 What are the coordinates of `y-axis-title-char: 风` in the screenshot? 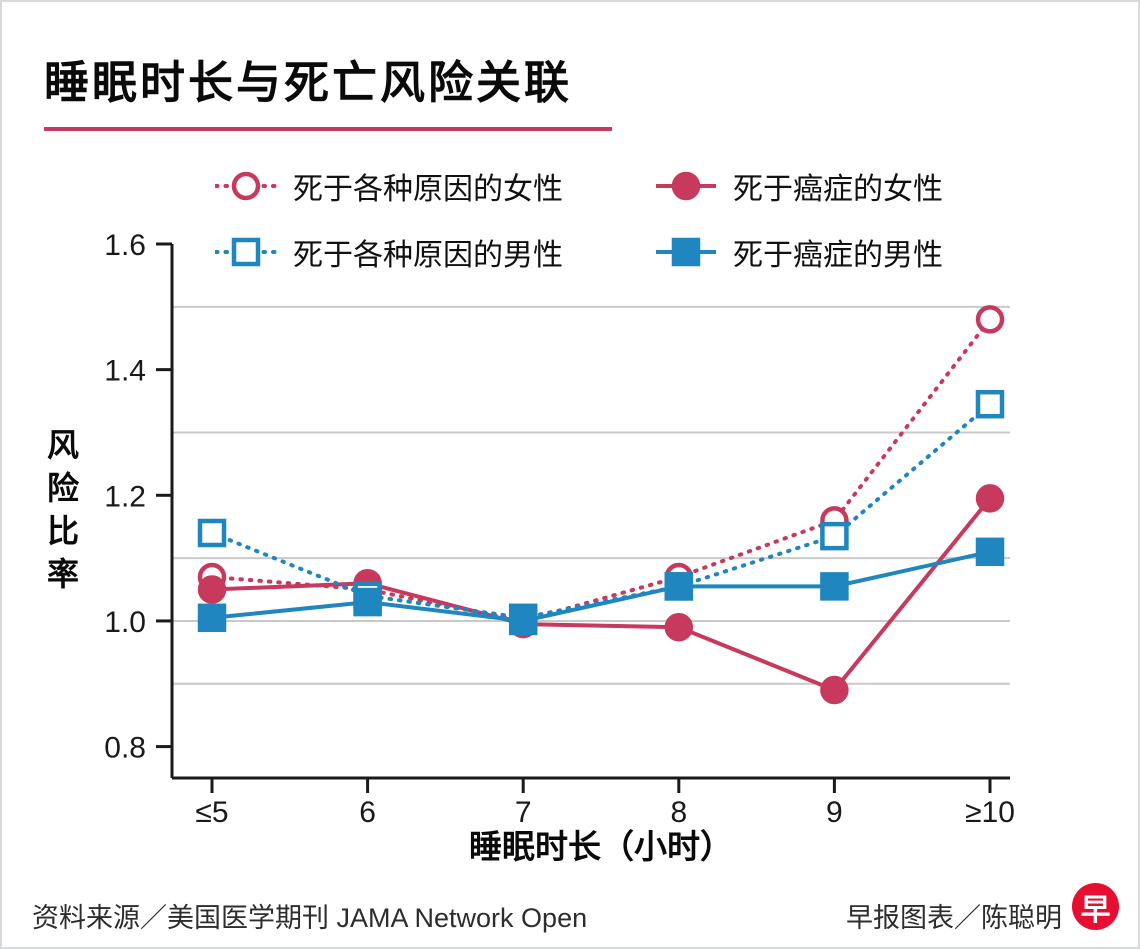 It's located at (62, 445).